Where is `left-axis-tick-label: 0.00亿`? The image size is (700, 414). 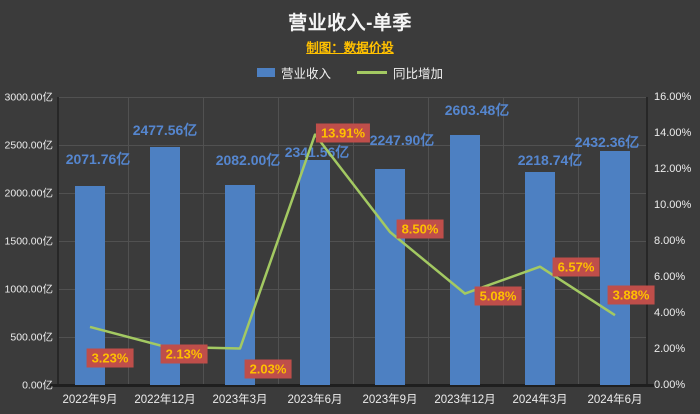 left-axis-tick-label: 0.00亿 is located at coordinates (37, 385).